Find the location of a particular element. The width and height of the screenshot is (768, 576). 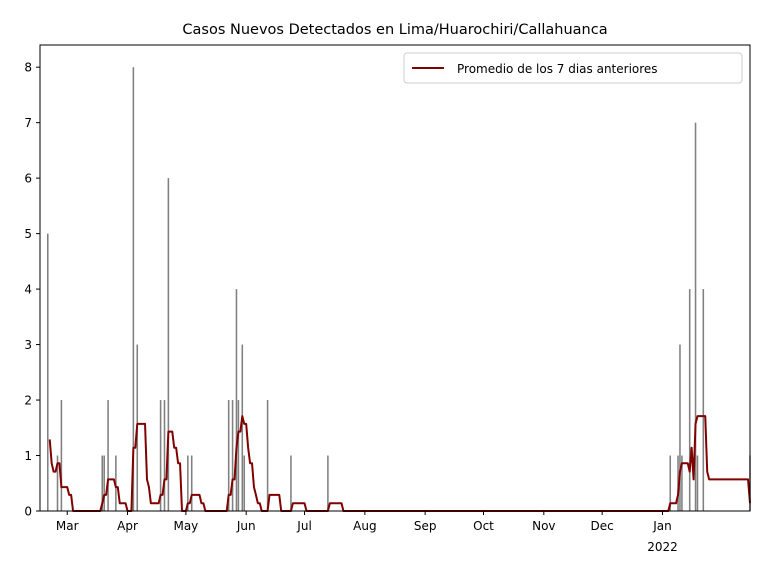

x-axis: Mar Apr May Jun Jul Aug Sep Oct Nov Dec Jan 2022 is located at coordinates (367, 532).